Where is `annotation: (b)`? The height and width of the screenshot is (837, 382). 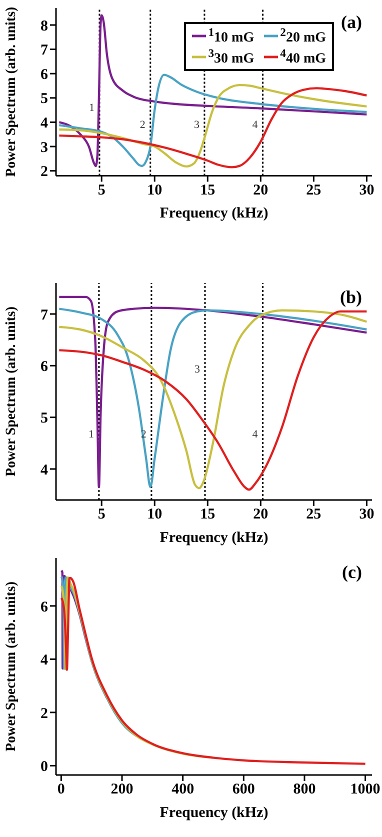
annotation: (b) is located at coordinates (351, 297).